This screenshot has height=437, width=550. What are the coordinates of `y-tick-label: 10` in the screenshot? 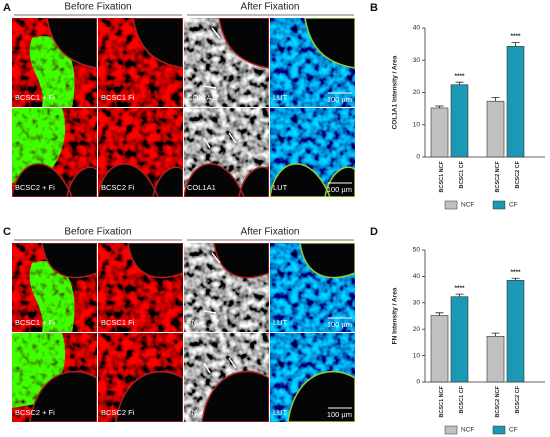 It's located at (417, 124).